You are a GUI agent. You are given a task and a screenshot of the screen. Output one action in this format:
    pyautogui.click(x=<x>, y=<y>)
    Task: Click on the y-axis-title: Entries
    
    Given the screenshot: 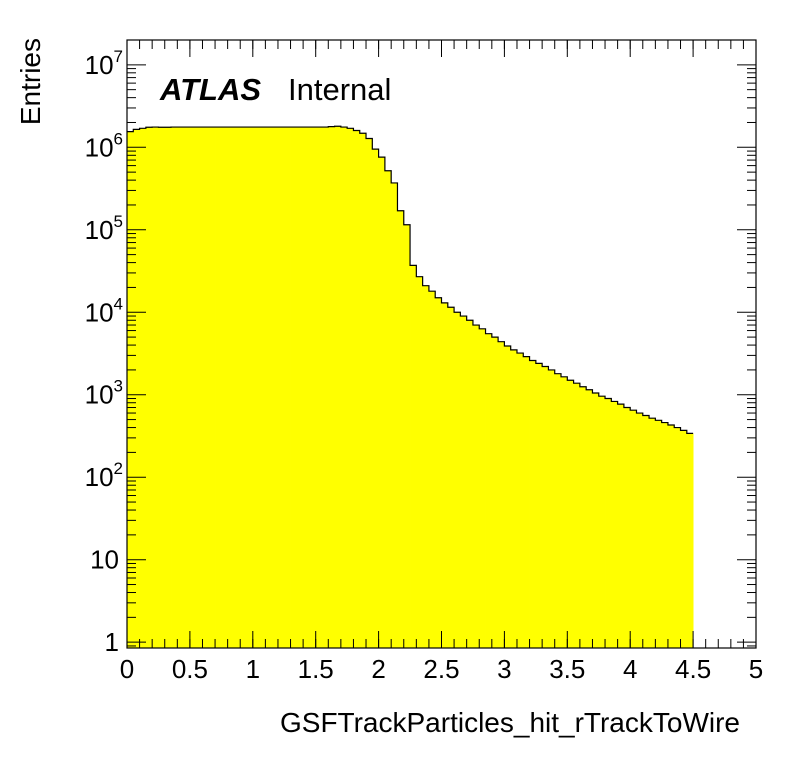 What is the action you would take?
    pyautogui.click(x=30, y=81)
    